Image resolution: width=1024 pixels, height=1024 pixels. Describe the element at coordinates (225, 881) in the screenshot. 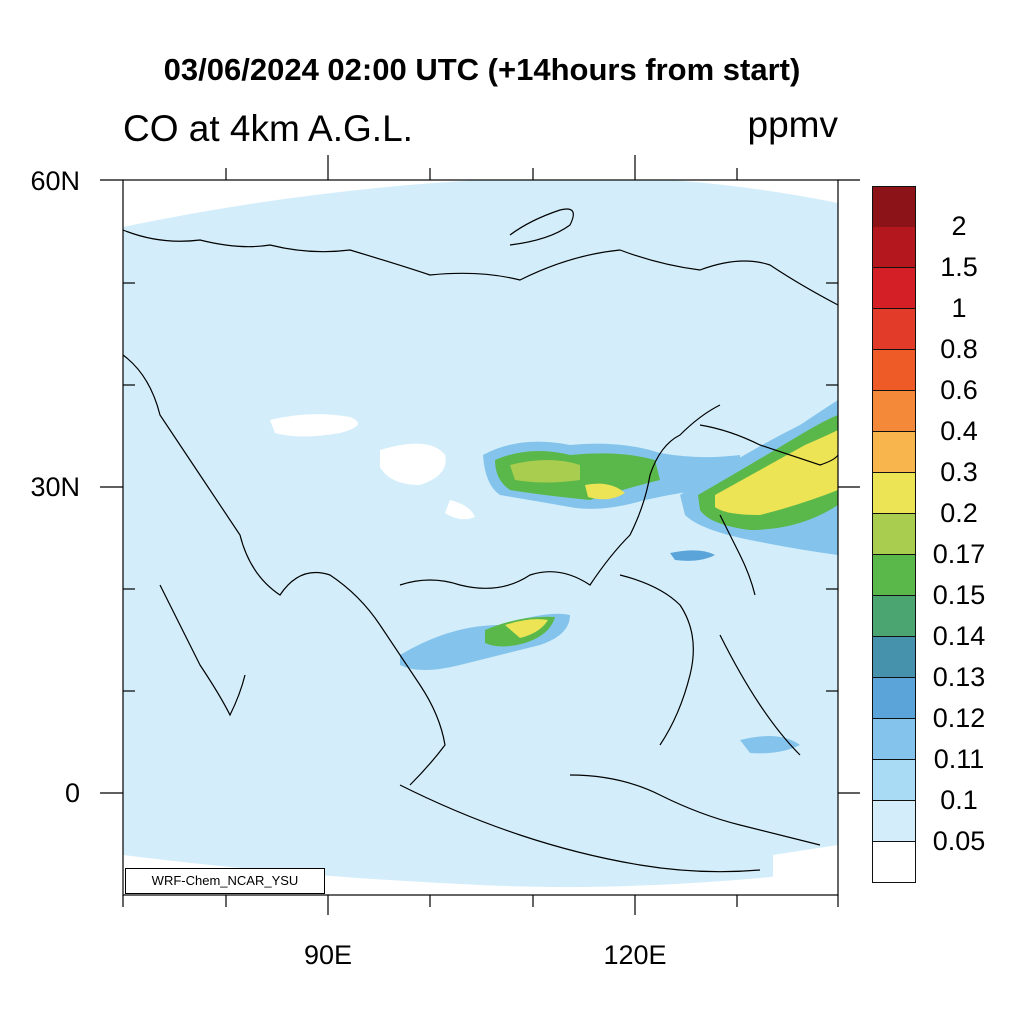

I see `model-credit-label: WRF-Chem_NCAR_YSU` at that location.